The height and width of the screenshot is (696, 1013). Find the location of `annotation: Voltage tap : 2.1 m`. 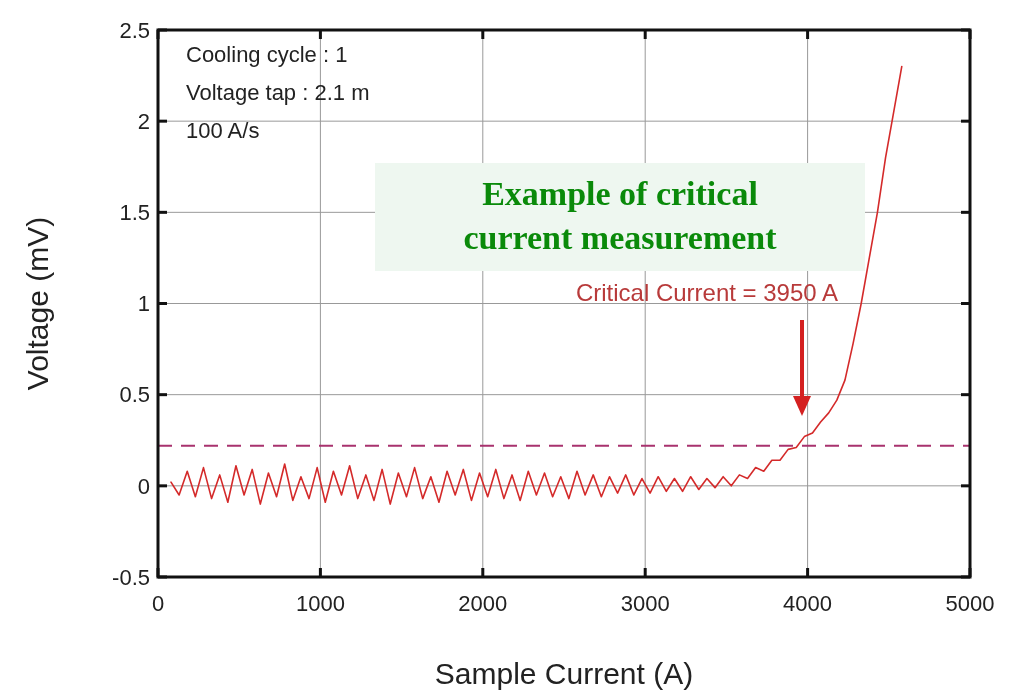

annotation: Voltage tap : 2.1 m is located at coordinates (278, 92).